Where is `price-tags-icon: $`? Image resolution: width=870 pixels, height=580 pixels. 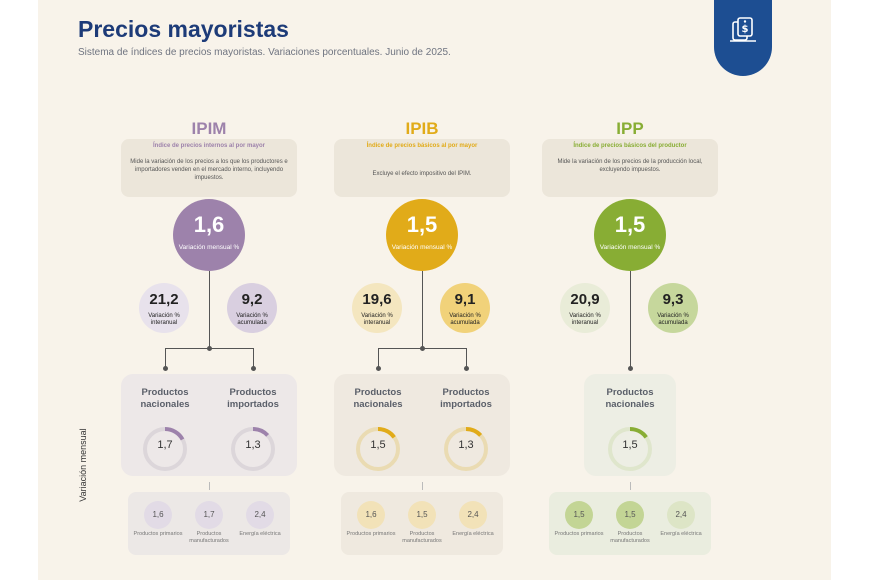
price-tags-icon: $ is located at coordinates (743, 29).